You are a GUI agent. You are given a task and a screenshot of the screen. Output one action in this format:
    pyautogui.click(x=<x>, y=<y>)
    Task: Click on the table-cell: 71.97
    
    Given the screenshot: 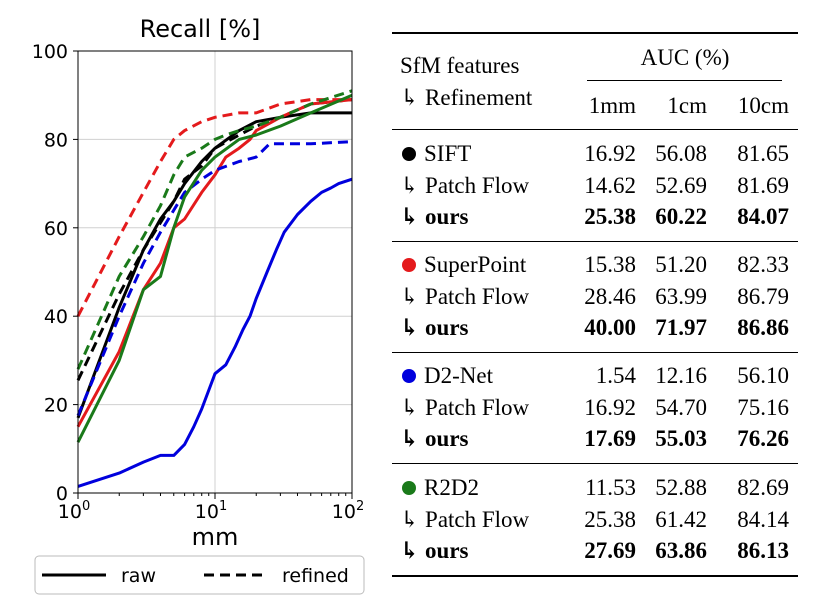 What is the action you would take?
    pyautogui.click(x=681, y=327)
    